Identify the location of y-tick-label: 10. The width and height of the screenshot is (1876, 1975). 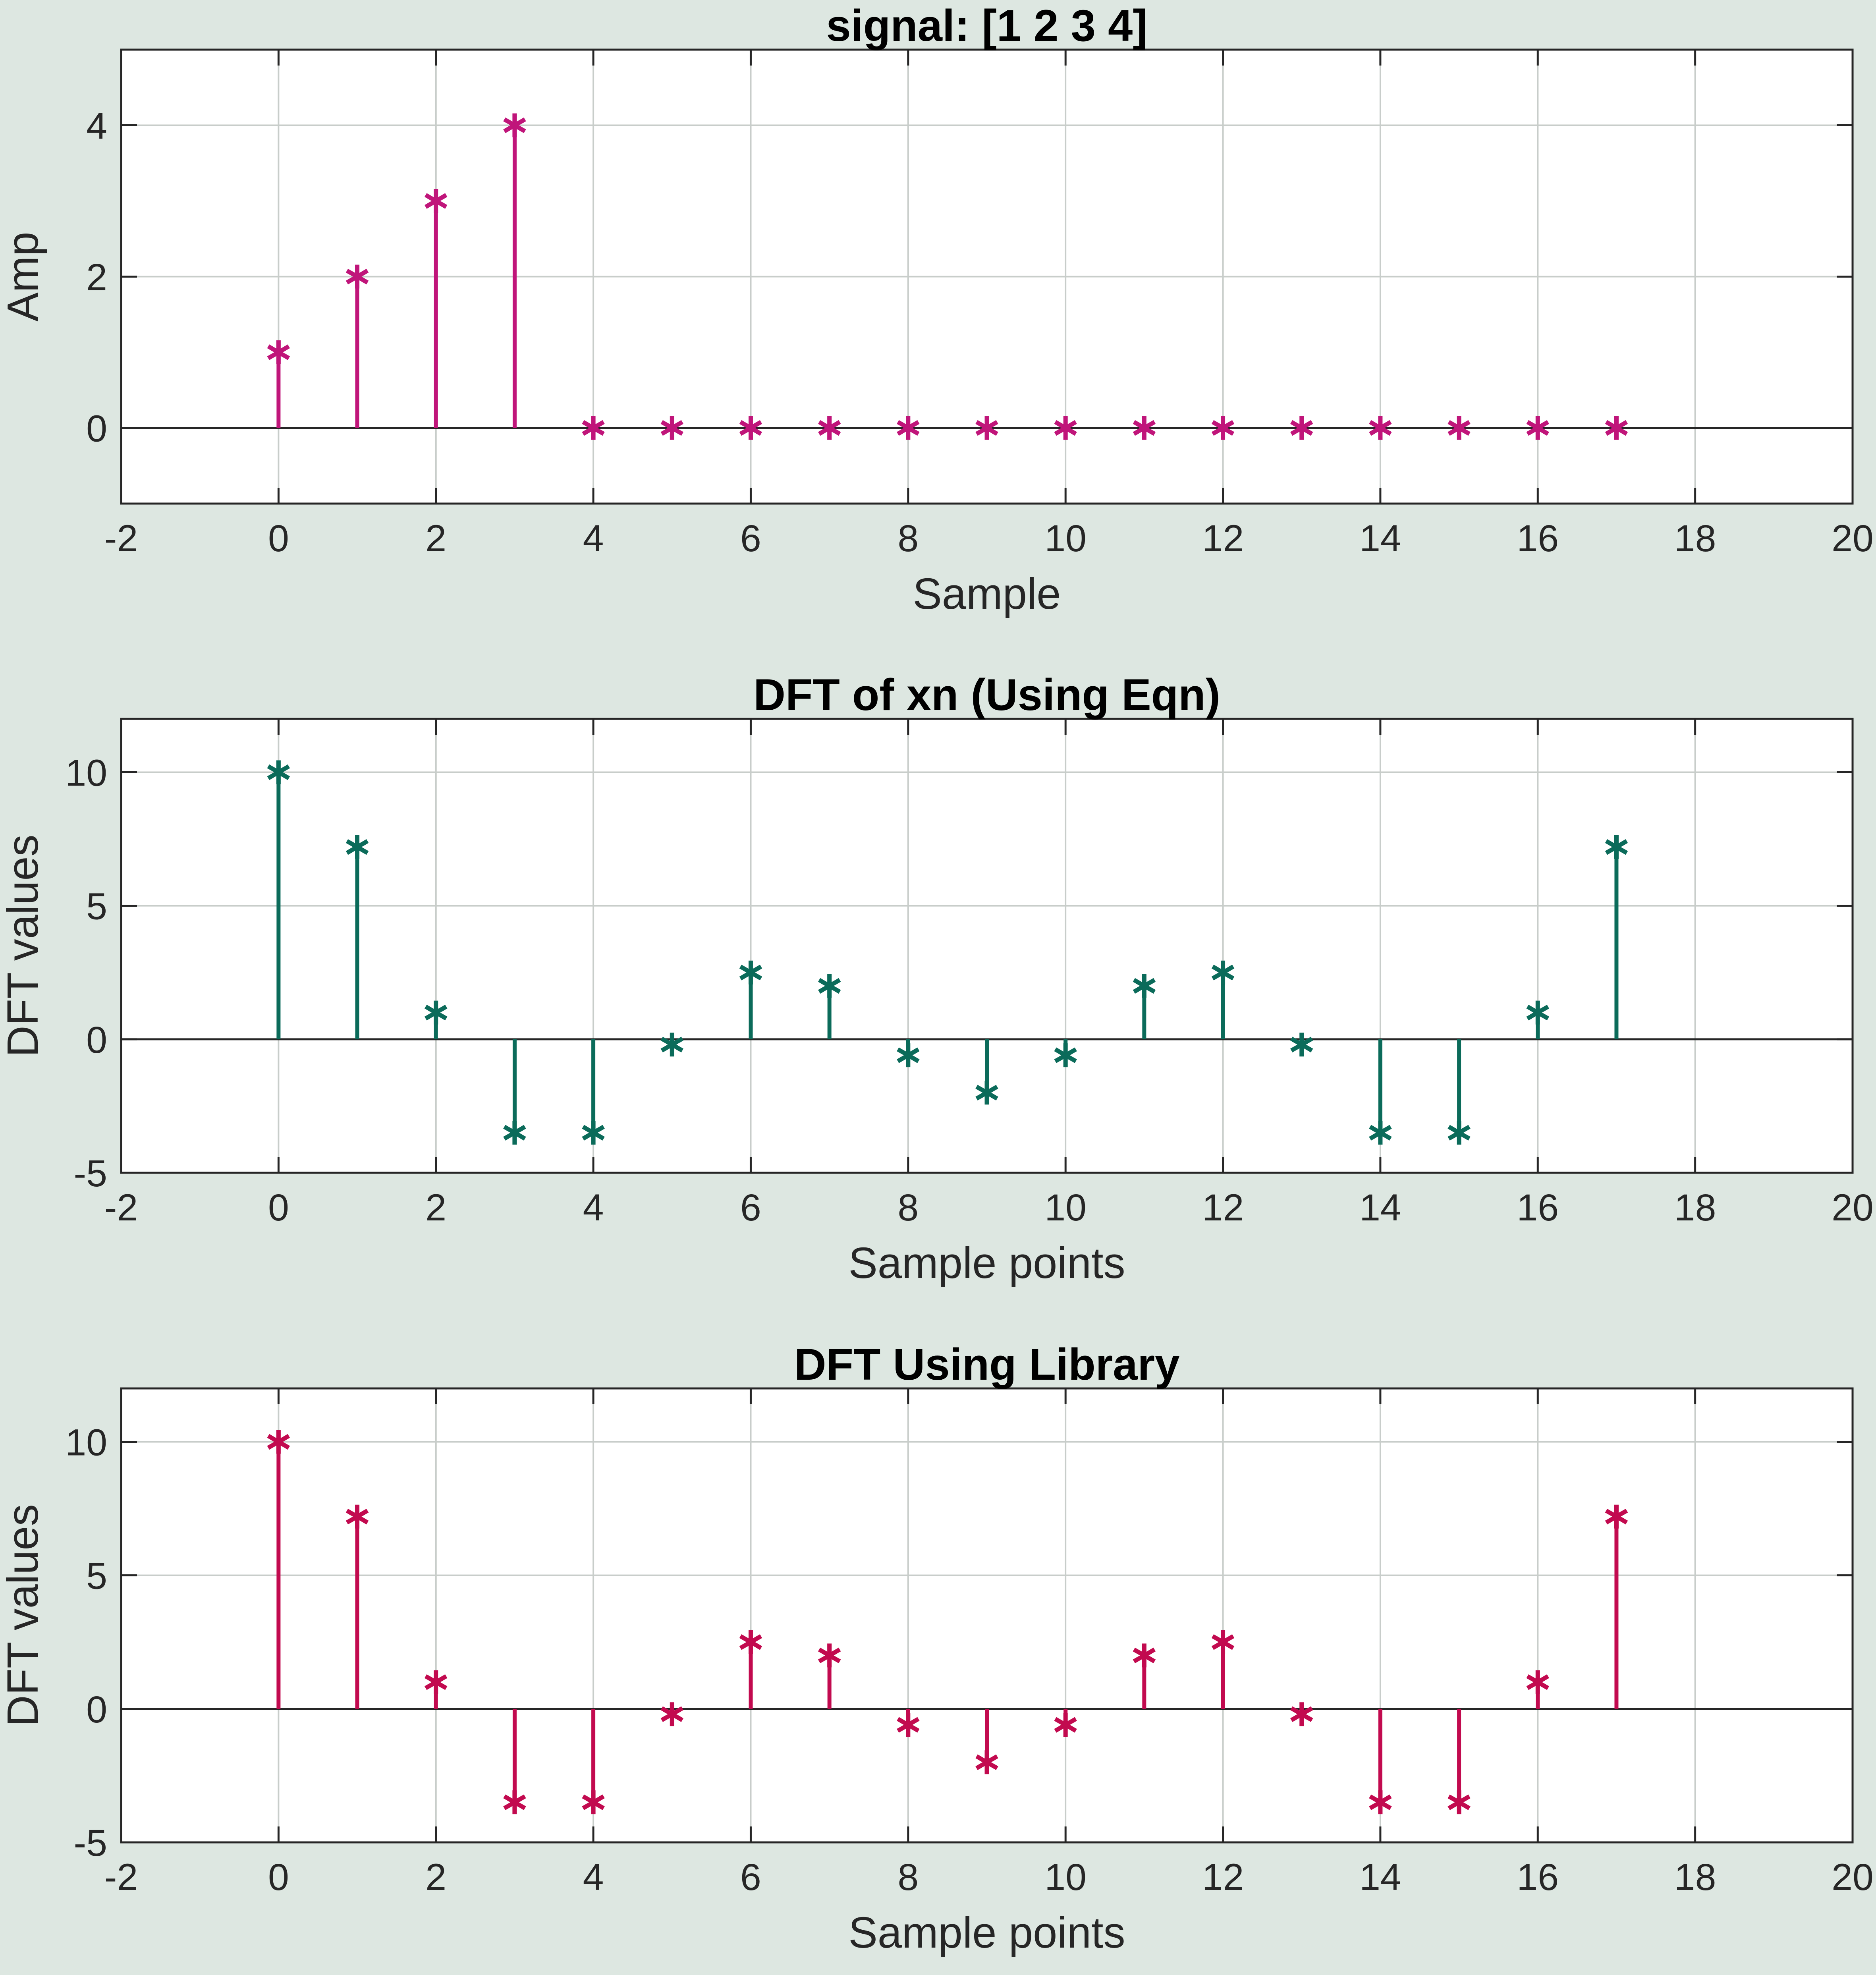
(86, 1442).